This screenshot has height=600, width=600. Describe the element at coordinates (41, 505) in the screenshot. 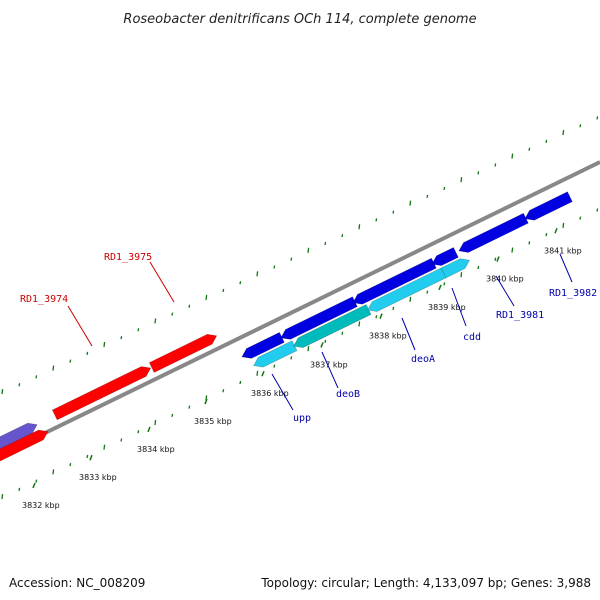

I see `scale-label: 3832 kbp` at that location.